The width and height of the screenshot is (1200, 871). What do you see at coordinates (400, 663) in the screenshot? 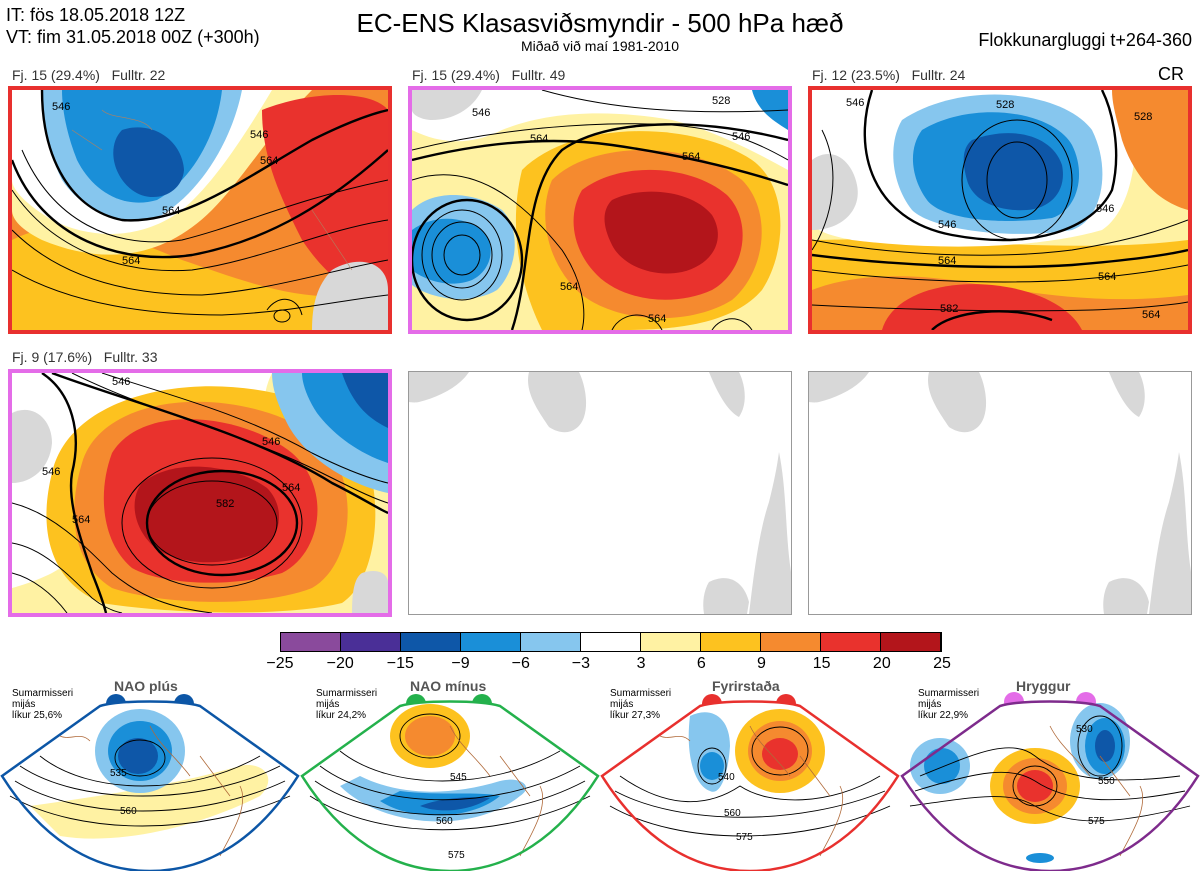
I see `colorbar-tick-label: −15` at bounding box center [400, 663].